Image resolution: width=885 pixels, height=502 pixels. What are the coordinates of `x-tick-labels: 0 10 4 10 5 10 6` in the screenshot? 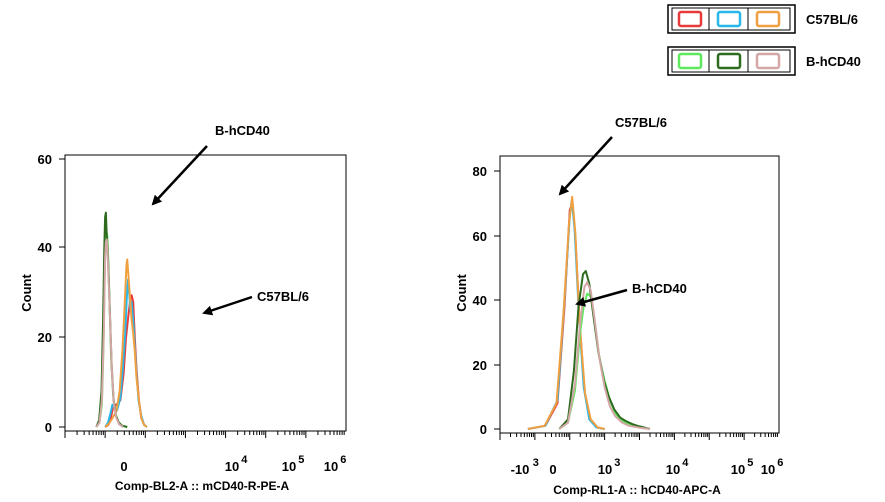 It's located at (233, 464).